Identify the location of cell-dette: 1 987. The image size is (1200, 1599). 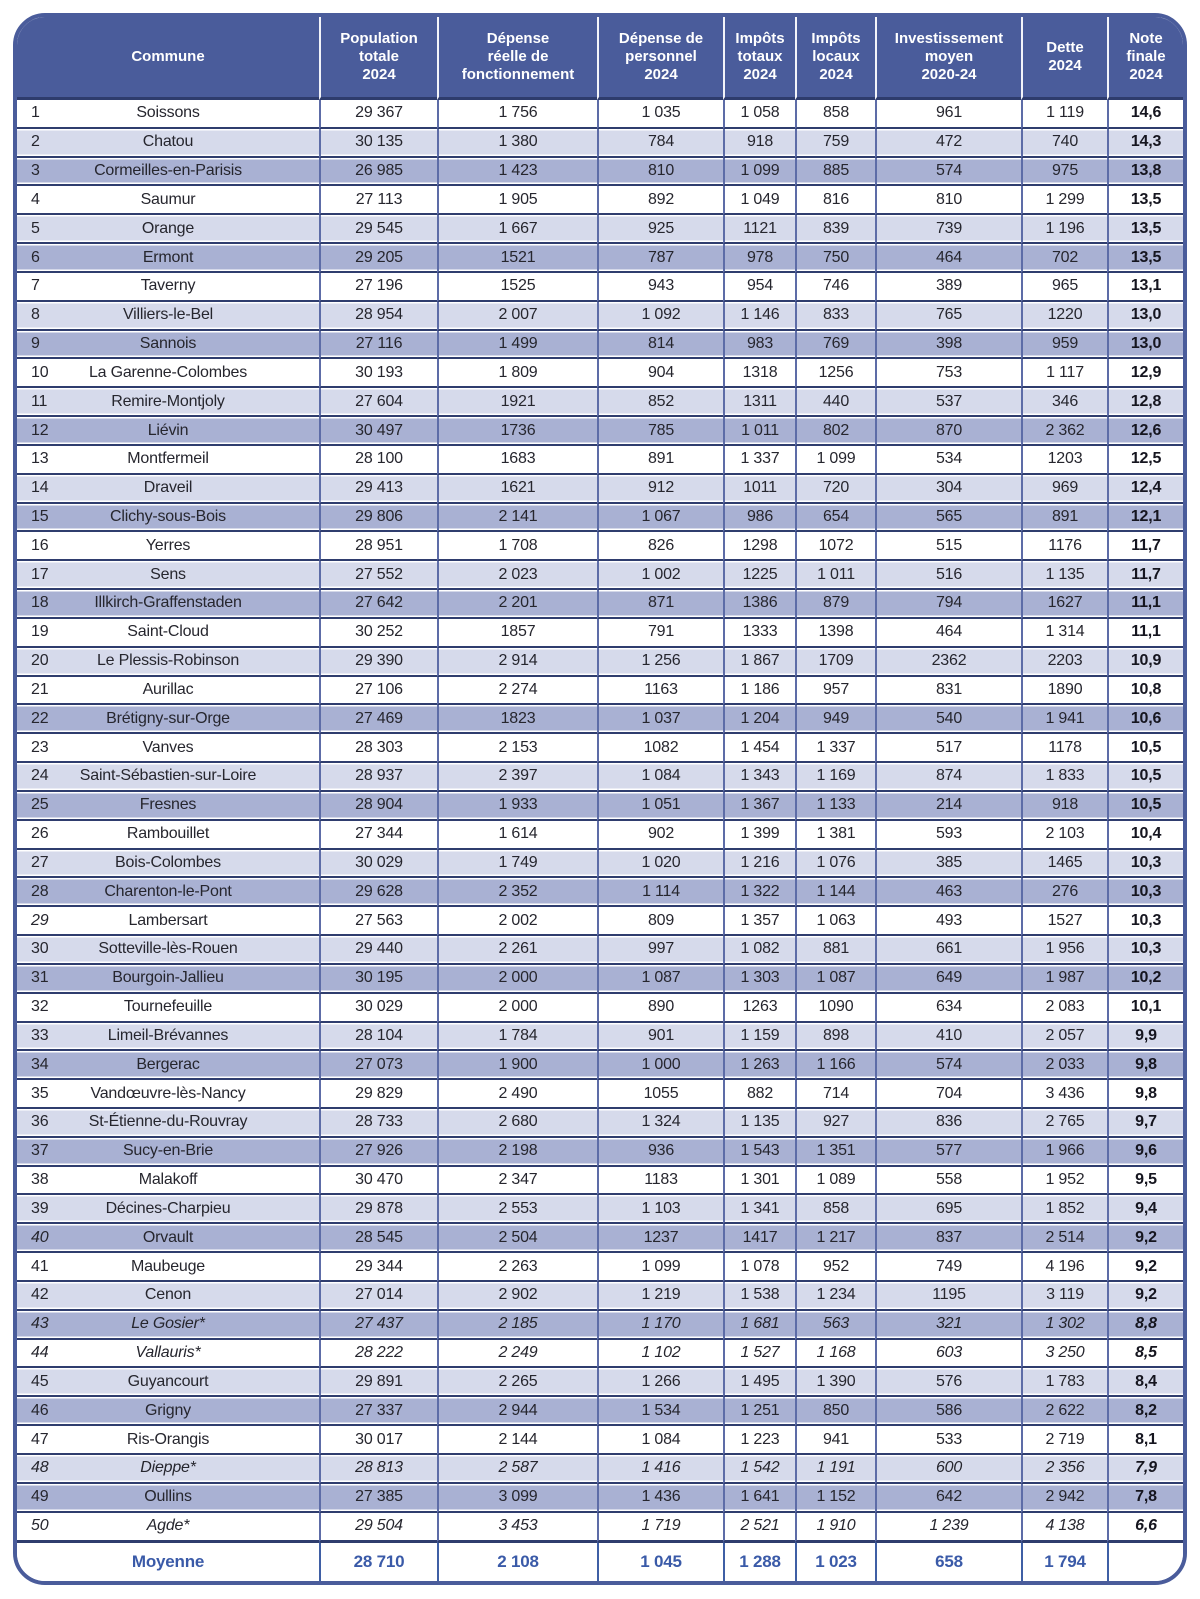
(1064, 979).